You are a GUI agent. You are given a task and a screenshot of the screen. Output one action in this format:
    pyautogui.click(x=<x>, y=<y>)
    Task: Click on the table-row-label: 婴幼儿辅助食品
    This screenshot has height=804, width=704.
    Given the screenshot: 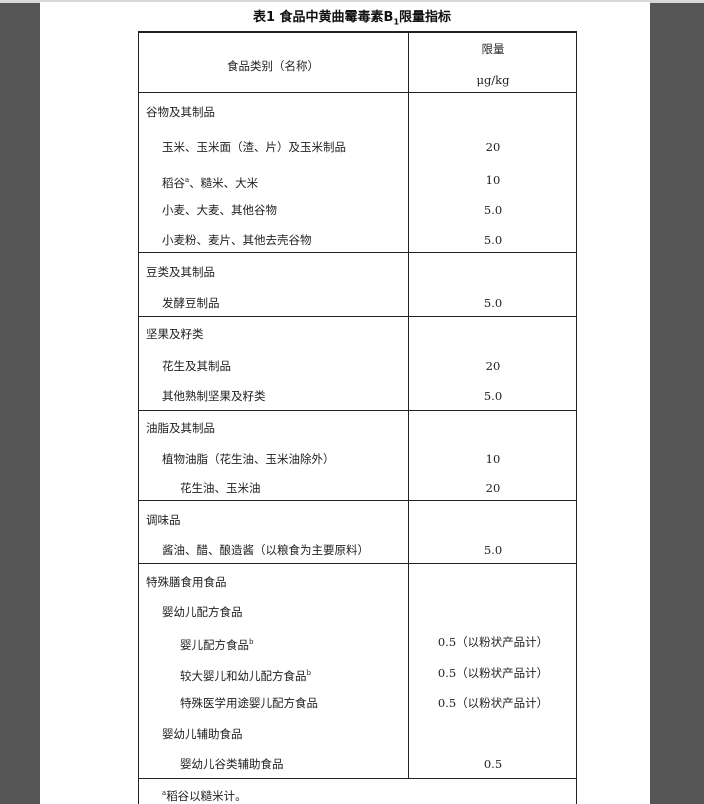 What is the action you would take?
    pyautogui.click(x=202, y=734)
    